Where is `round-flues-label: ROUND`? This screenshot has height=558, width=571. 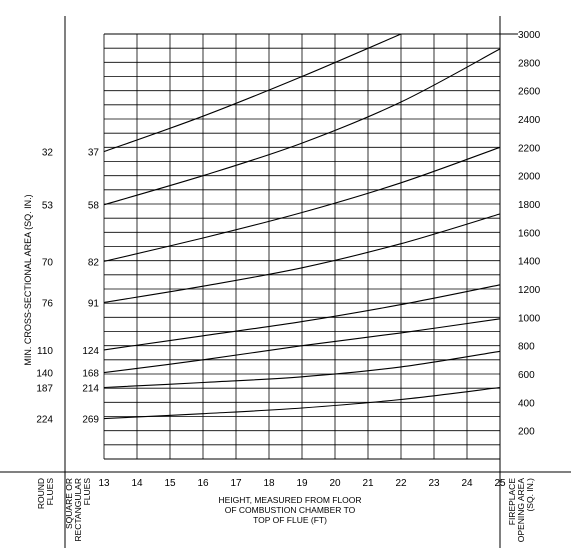
round-flues-label: ROUND is located at coordinates (41, 493).